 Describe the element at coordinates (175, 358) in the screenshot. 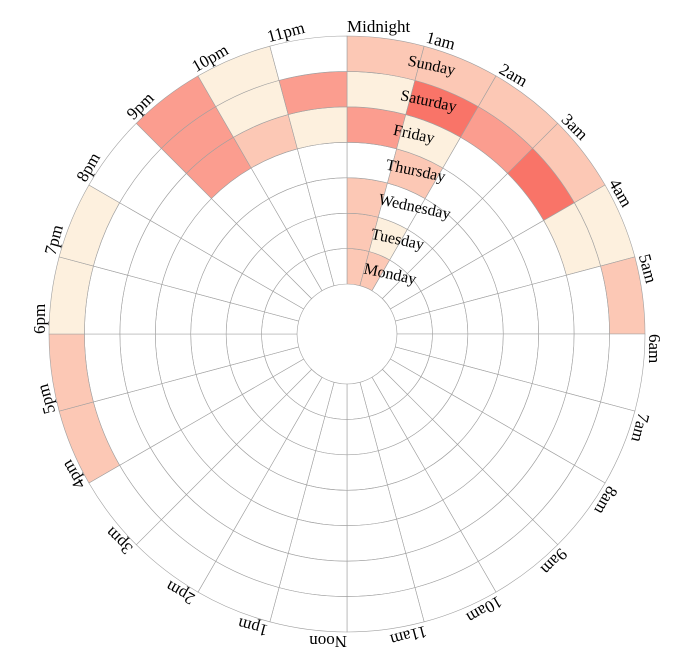

I see `heatmap-cell-thursday-5pm` at that location.